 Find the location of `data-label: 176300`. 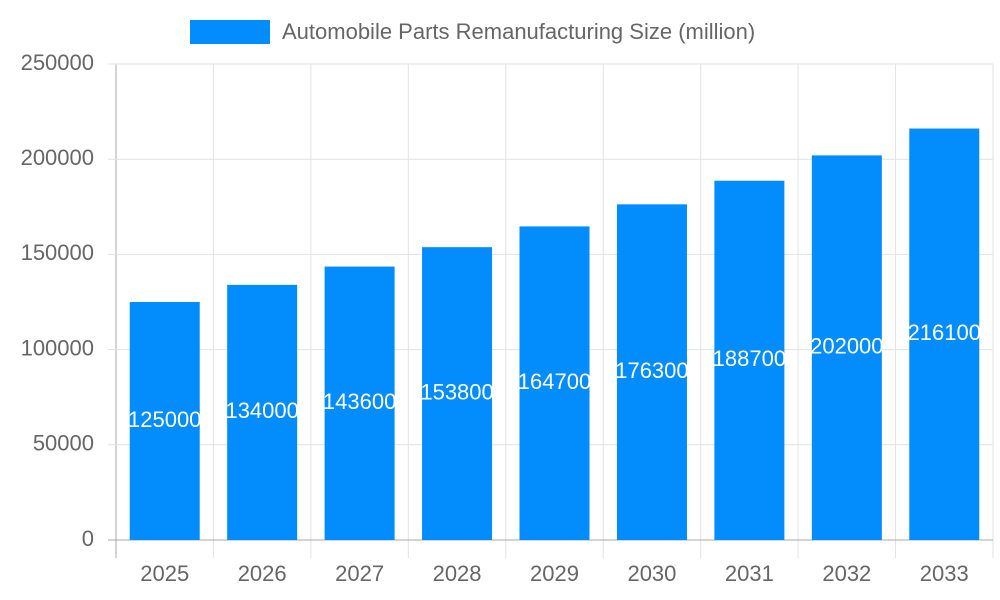

data-label: 176300 is located at coordinates (651, 370).